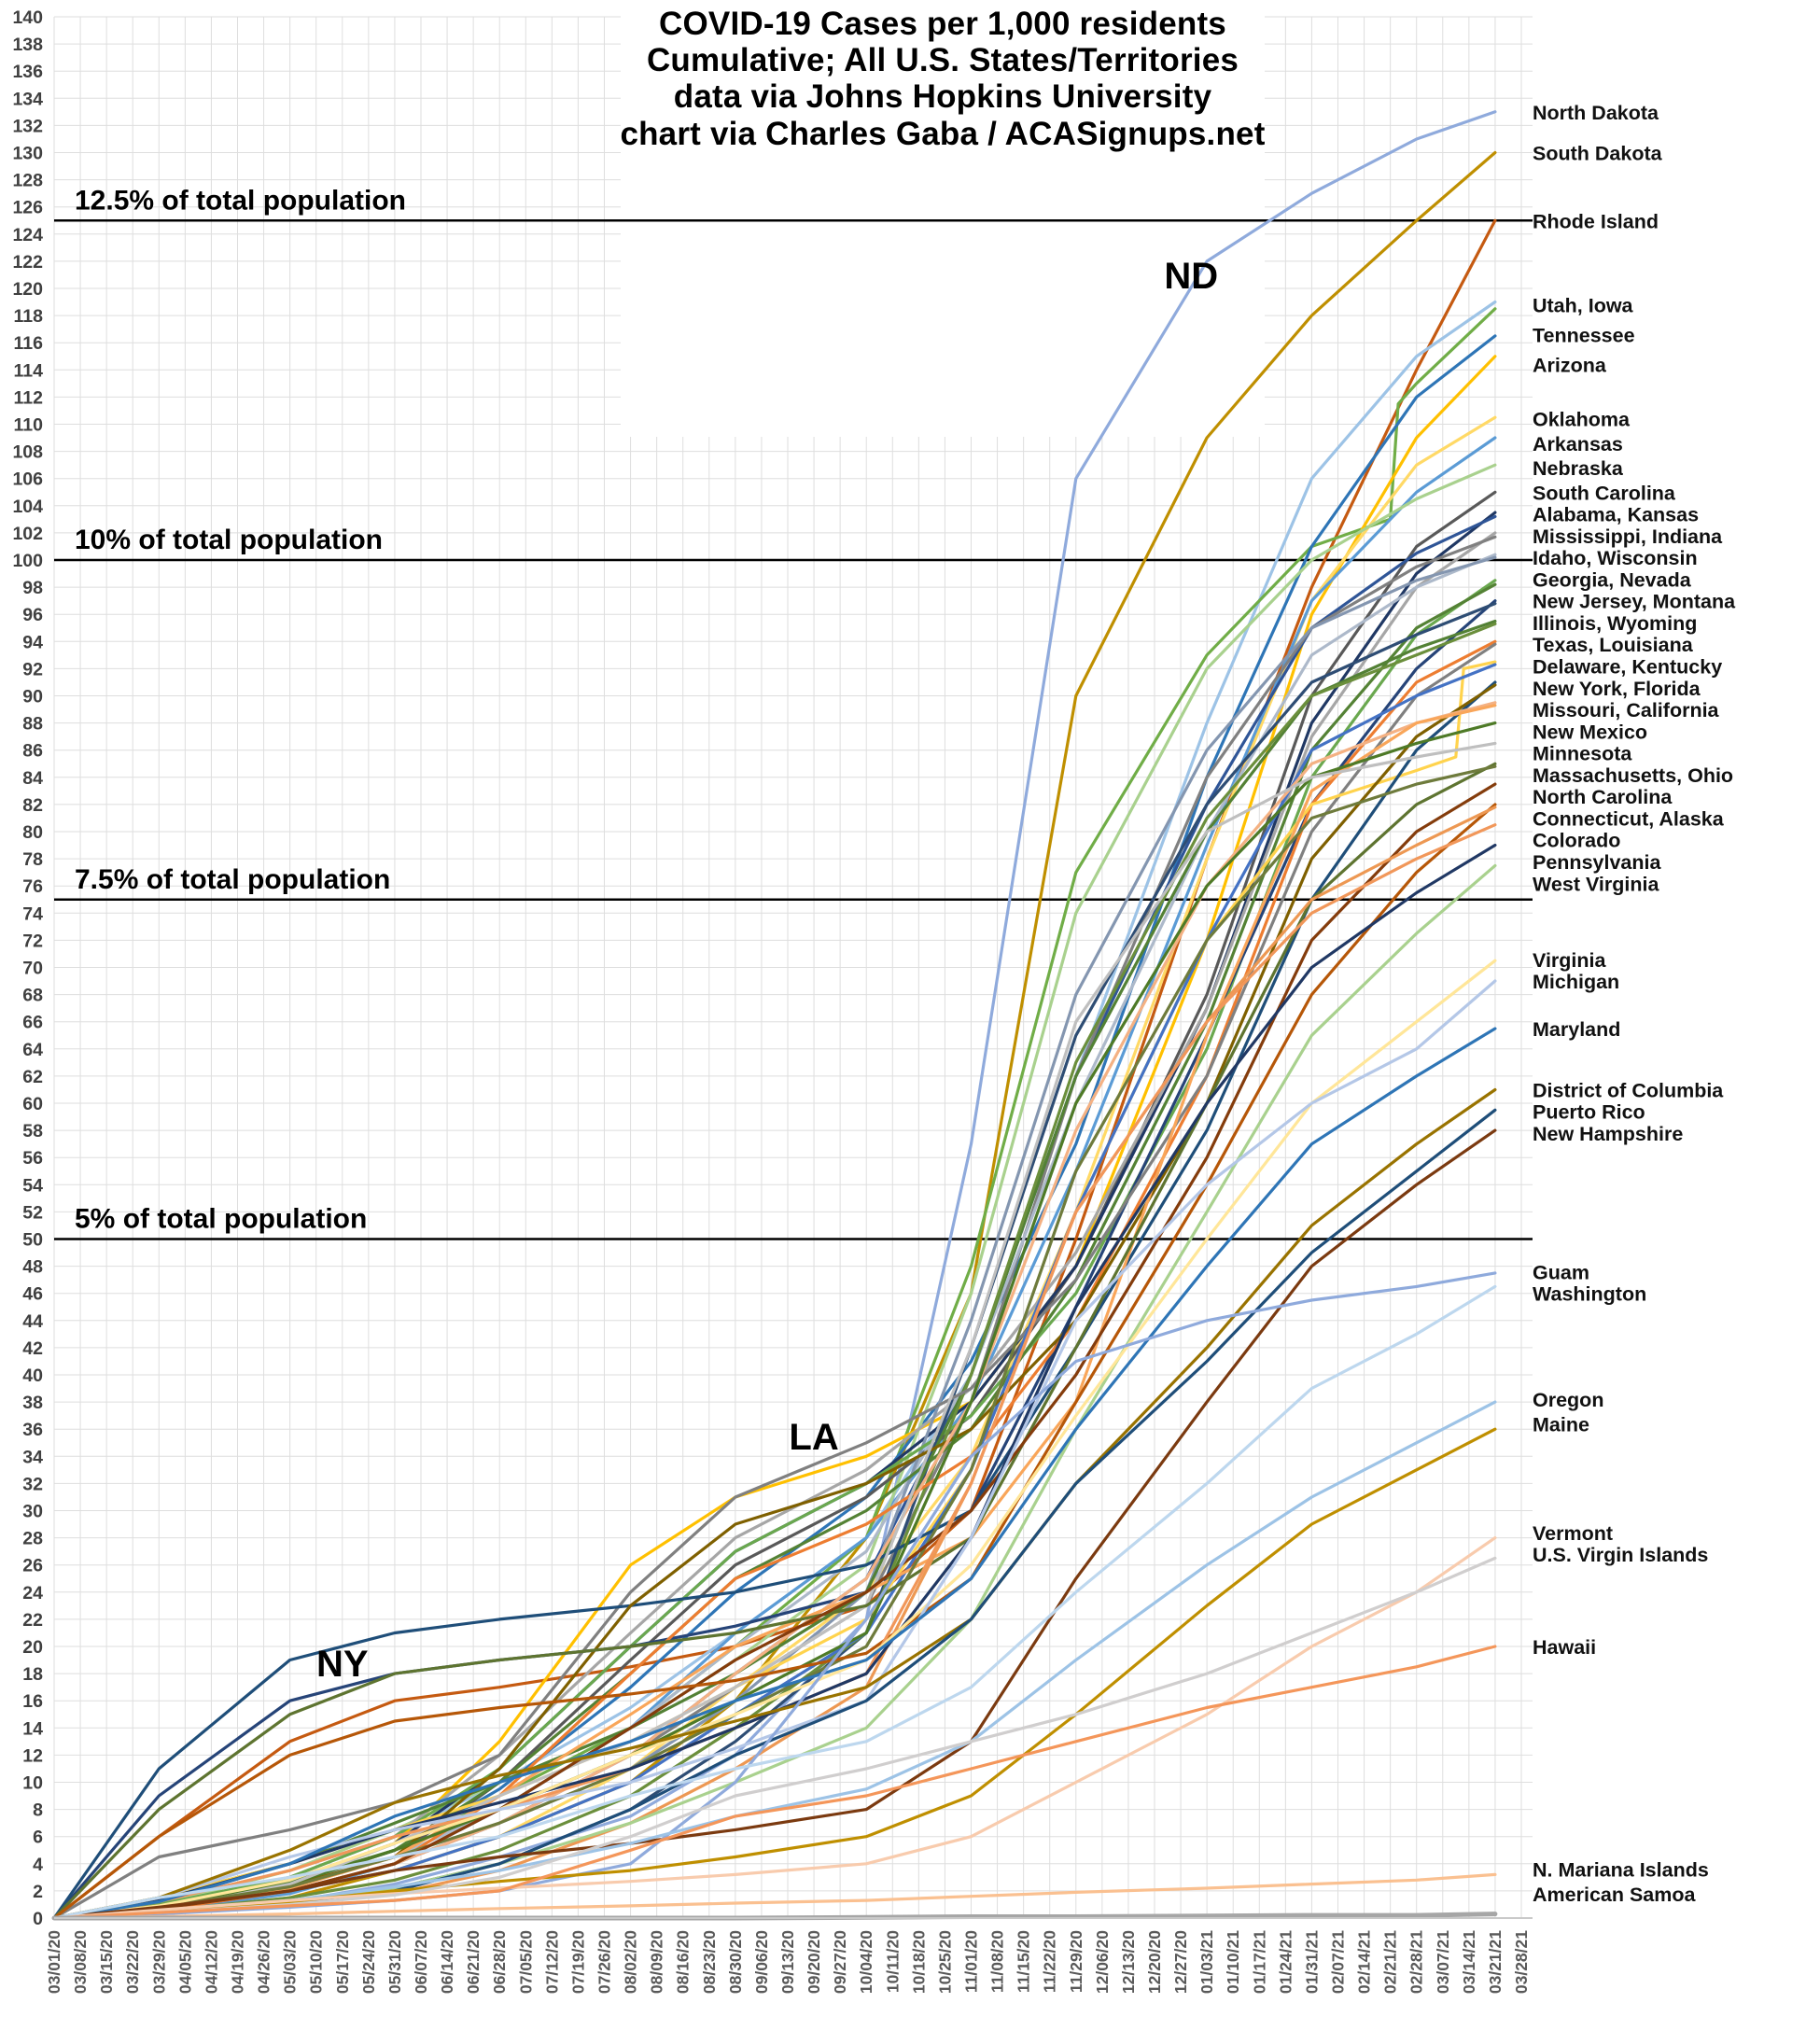 Image resolution: width=1820 pixels, height=2017 pixels. Describe the element at coordinates (1521, 1962) in the screenshot. I see `x-tick-03-28-21: 03/28/21` at that location.